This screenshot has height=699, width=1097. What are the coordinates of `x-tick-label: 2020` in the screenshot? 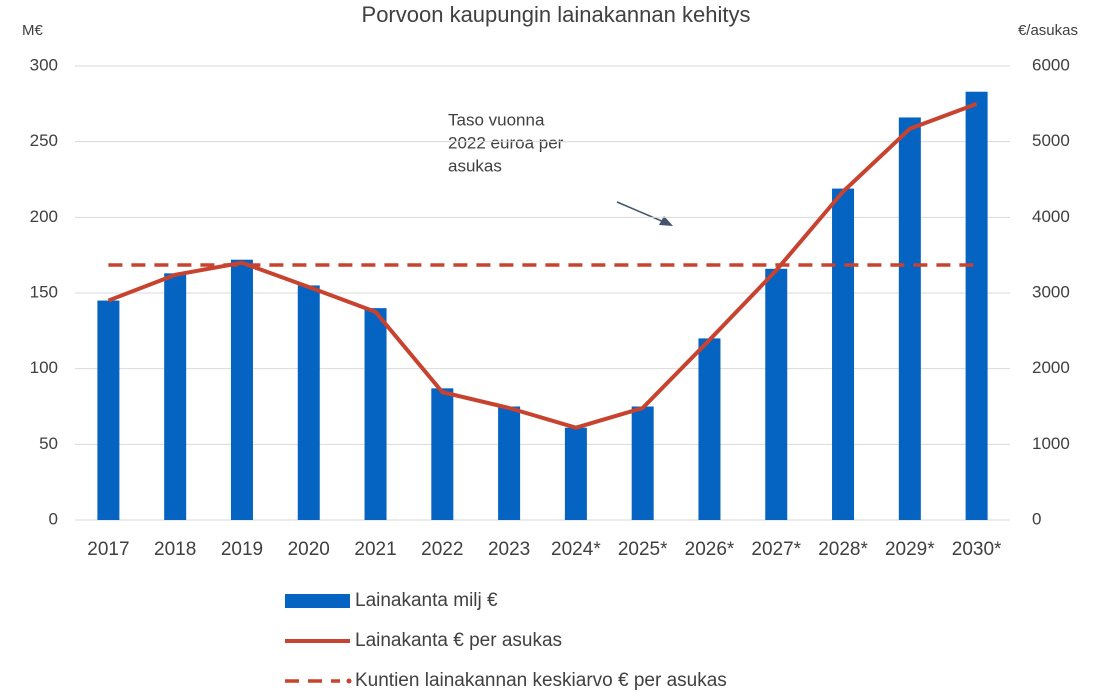 It's located at (309, 549).